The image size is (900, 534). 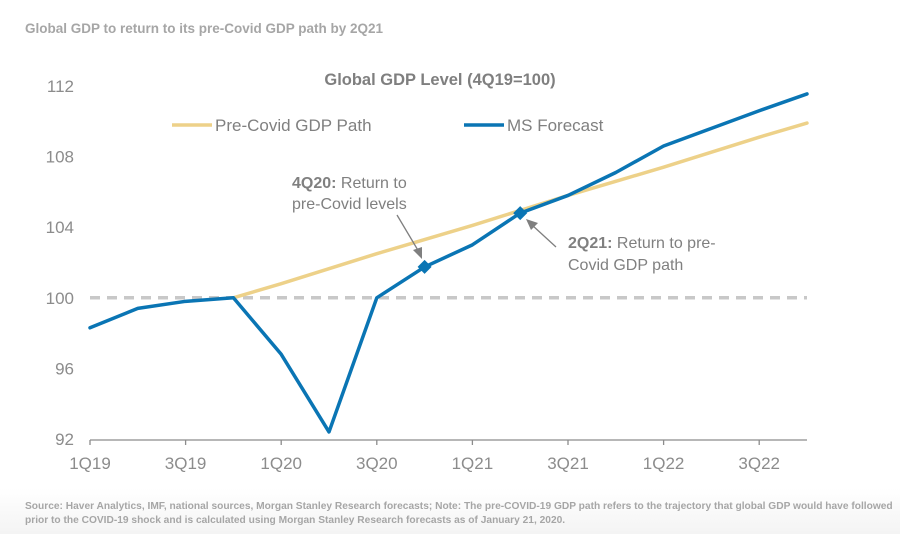 What do you see at coordinates (417, 253) in the screenshot?
I see `annotation-4q20-arrowhead` at bounding box center [417, 253].